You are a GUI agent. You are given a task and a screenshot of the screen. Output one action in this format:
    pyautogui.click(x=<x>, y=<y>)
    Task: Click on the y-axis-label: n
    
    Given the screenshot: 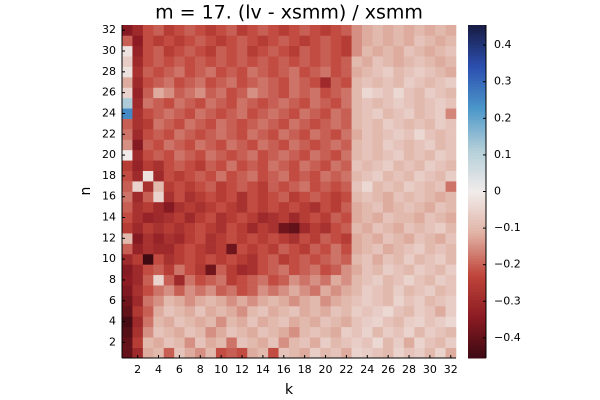 What is the action you would take?
    pyautogui.click(x=86, y=191)
    